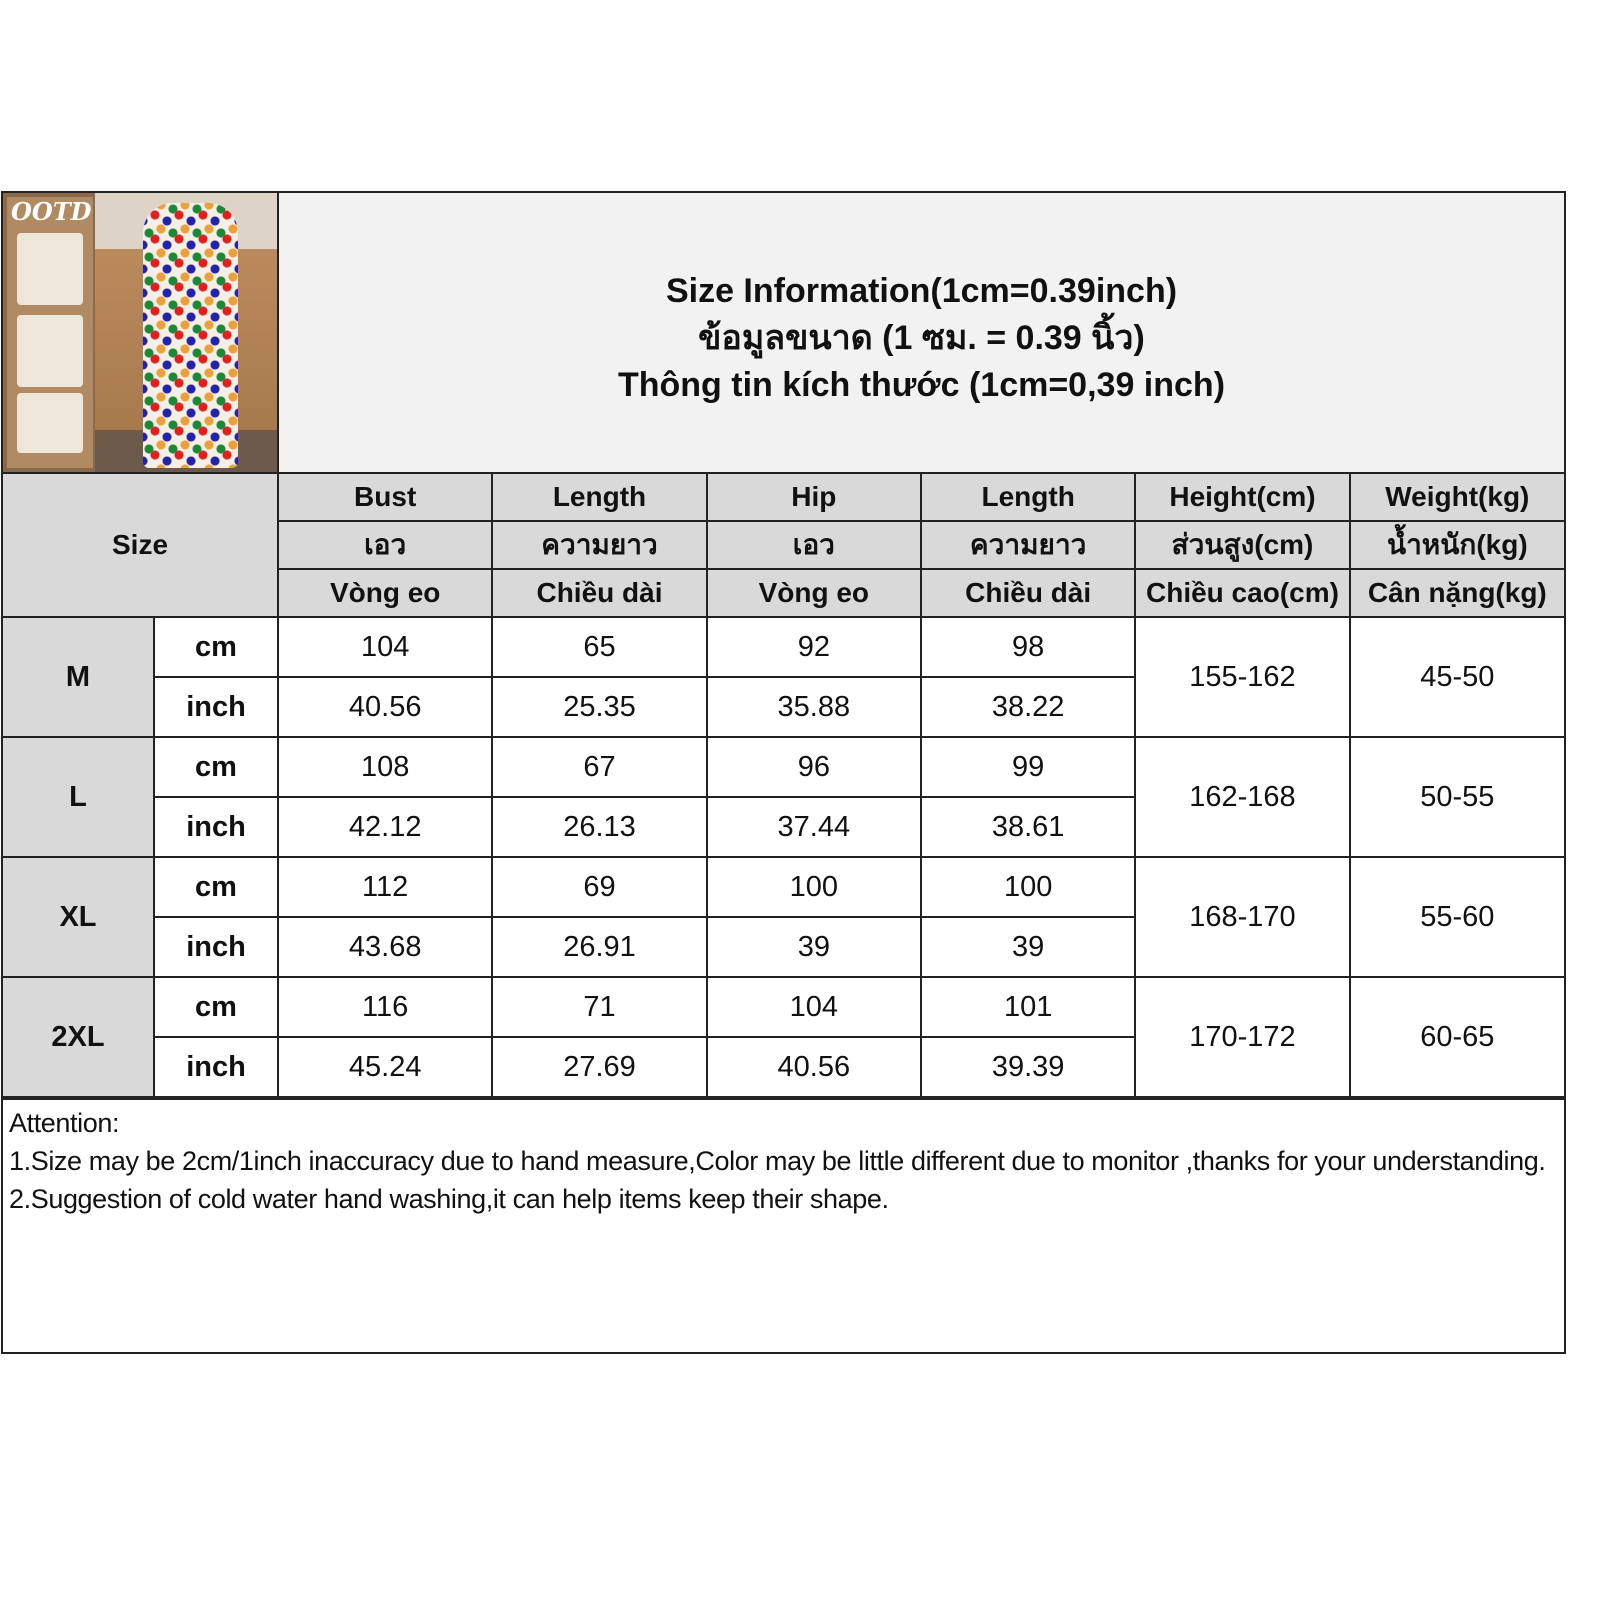 Image resolution: width=1600 pixels, height=1600 pixels. Describe the element at coordinates (1242, 1037) in the screenshot. I see `height-cell: 170-172` at that location.